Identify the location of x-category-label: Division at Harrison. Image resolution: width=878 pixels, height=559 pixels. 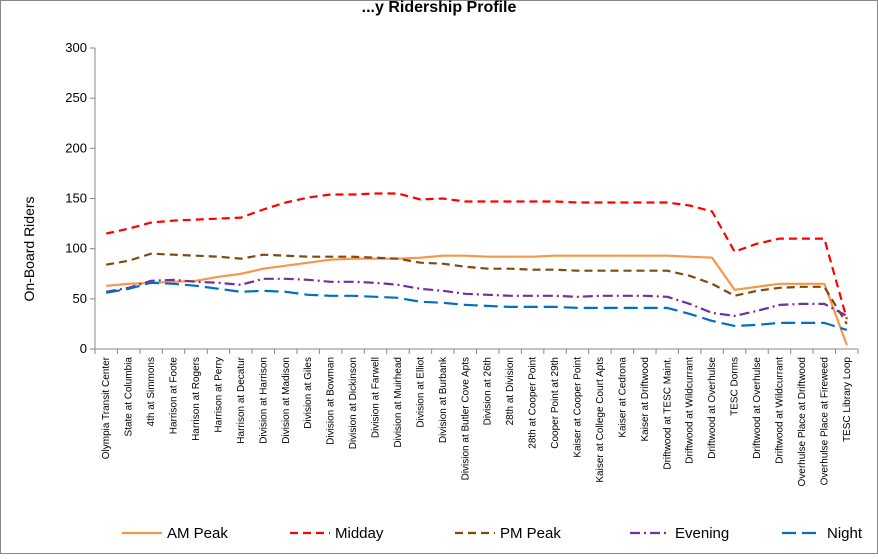
(263, 400).